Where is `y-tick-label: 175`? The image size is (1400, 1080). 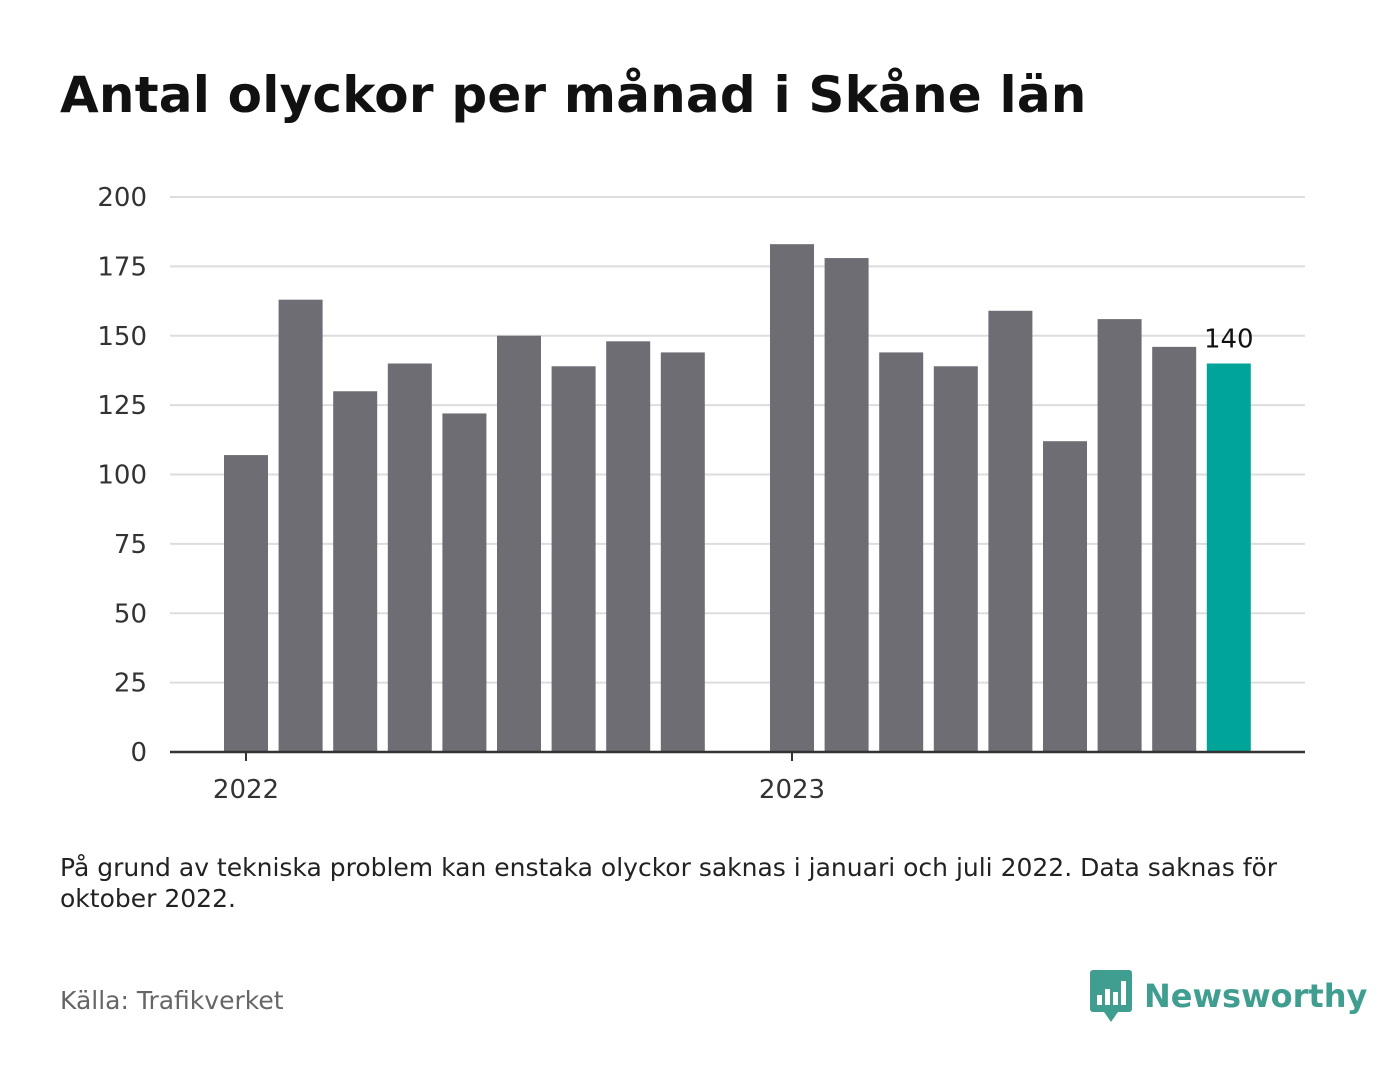
y-tick-label: 175 is located at coordinates (122, 267).